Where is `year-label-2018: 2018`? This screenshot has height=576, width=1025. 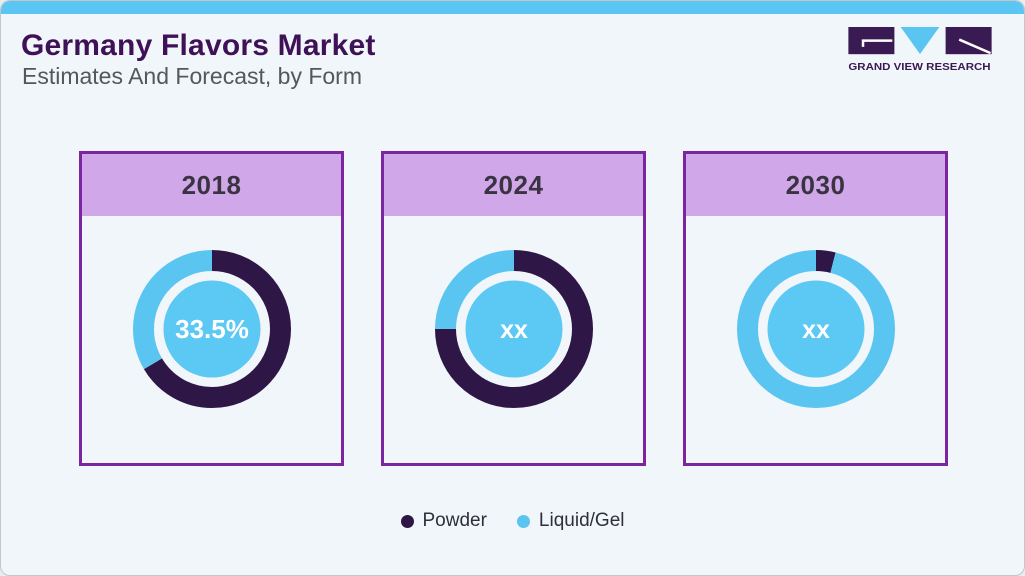 year-label-2018: 2018 is located at coordinates (211, 184).